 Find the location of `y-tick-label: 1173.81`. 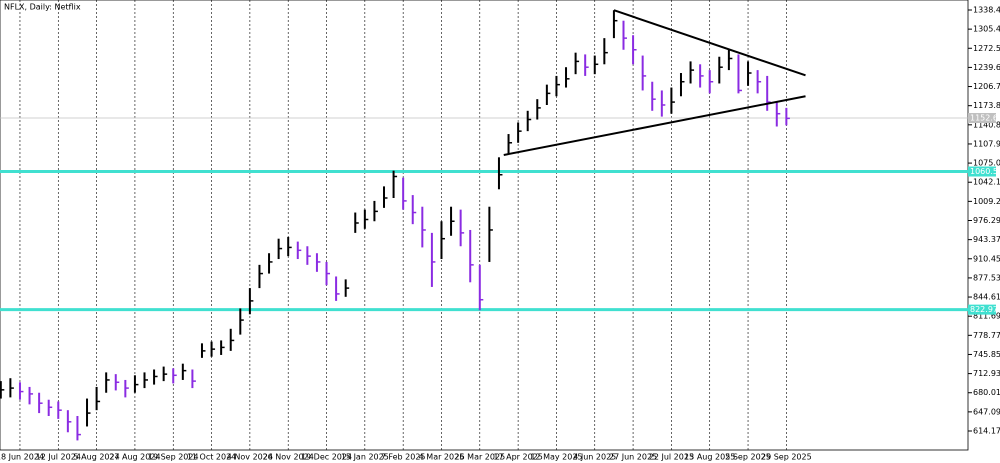

y-tick-label: 1173.81 is located at coordinates (986, 105).